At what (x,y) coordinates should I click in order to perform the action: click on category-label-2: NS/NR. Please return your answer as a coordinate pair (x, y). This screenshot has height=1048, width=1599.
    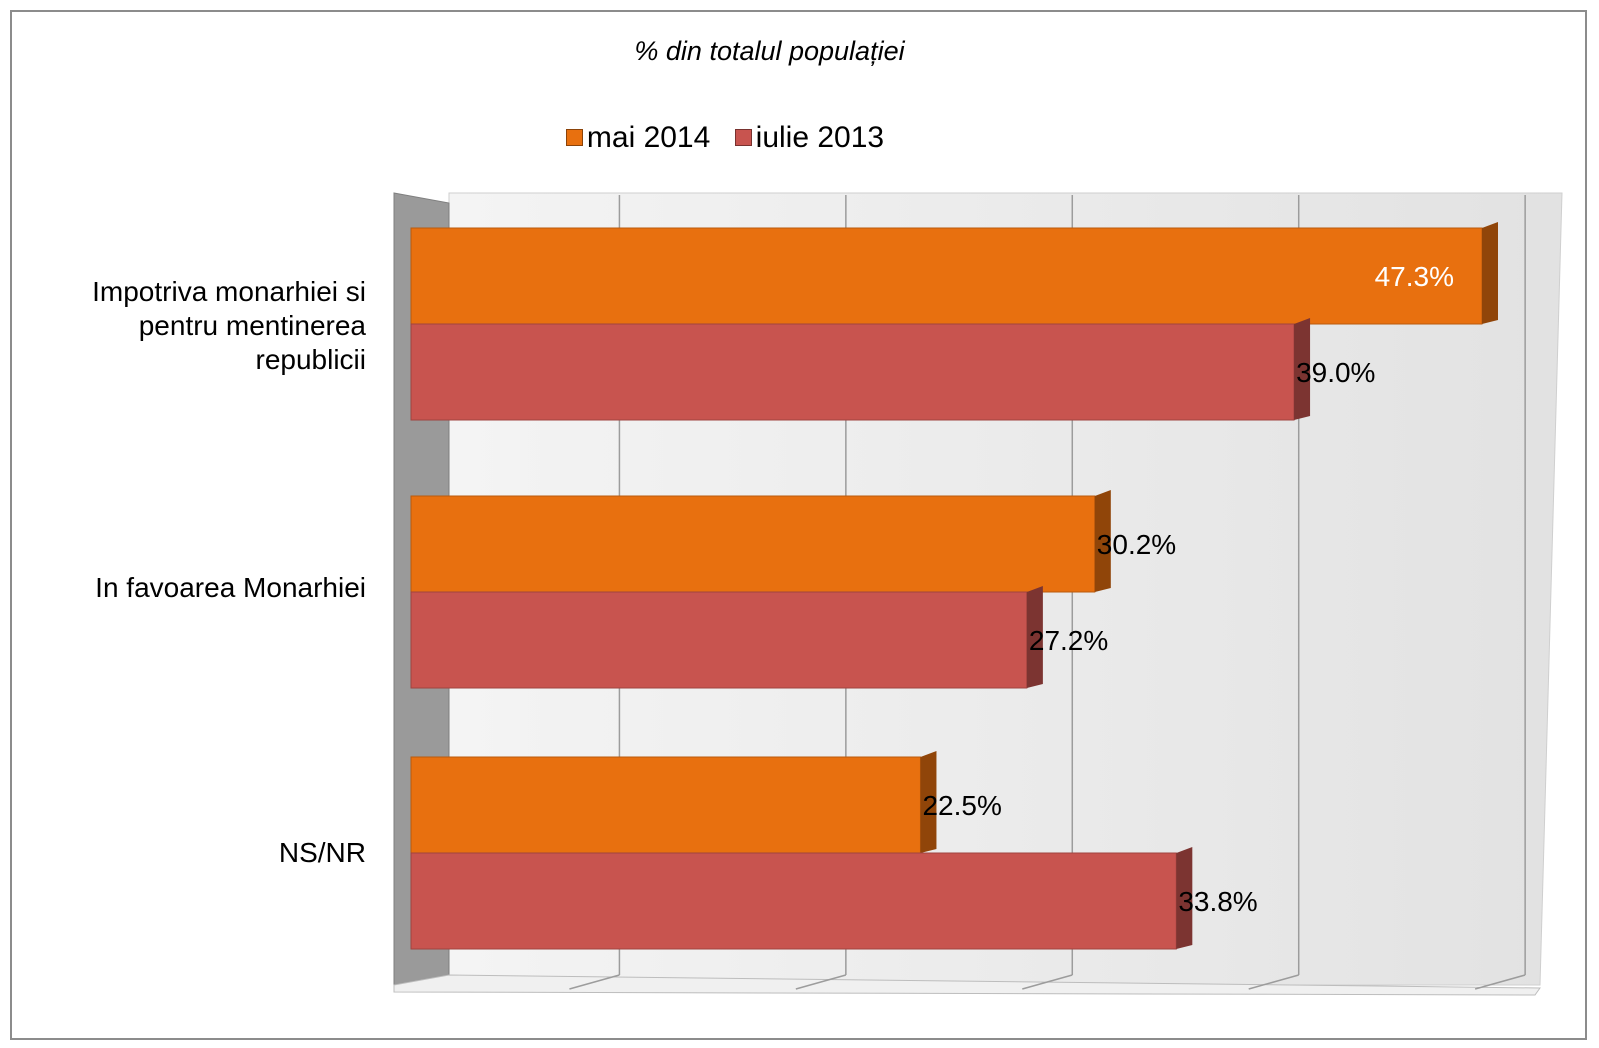
    Looking at the image, I should click on (322, 852).